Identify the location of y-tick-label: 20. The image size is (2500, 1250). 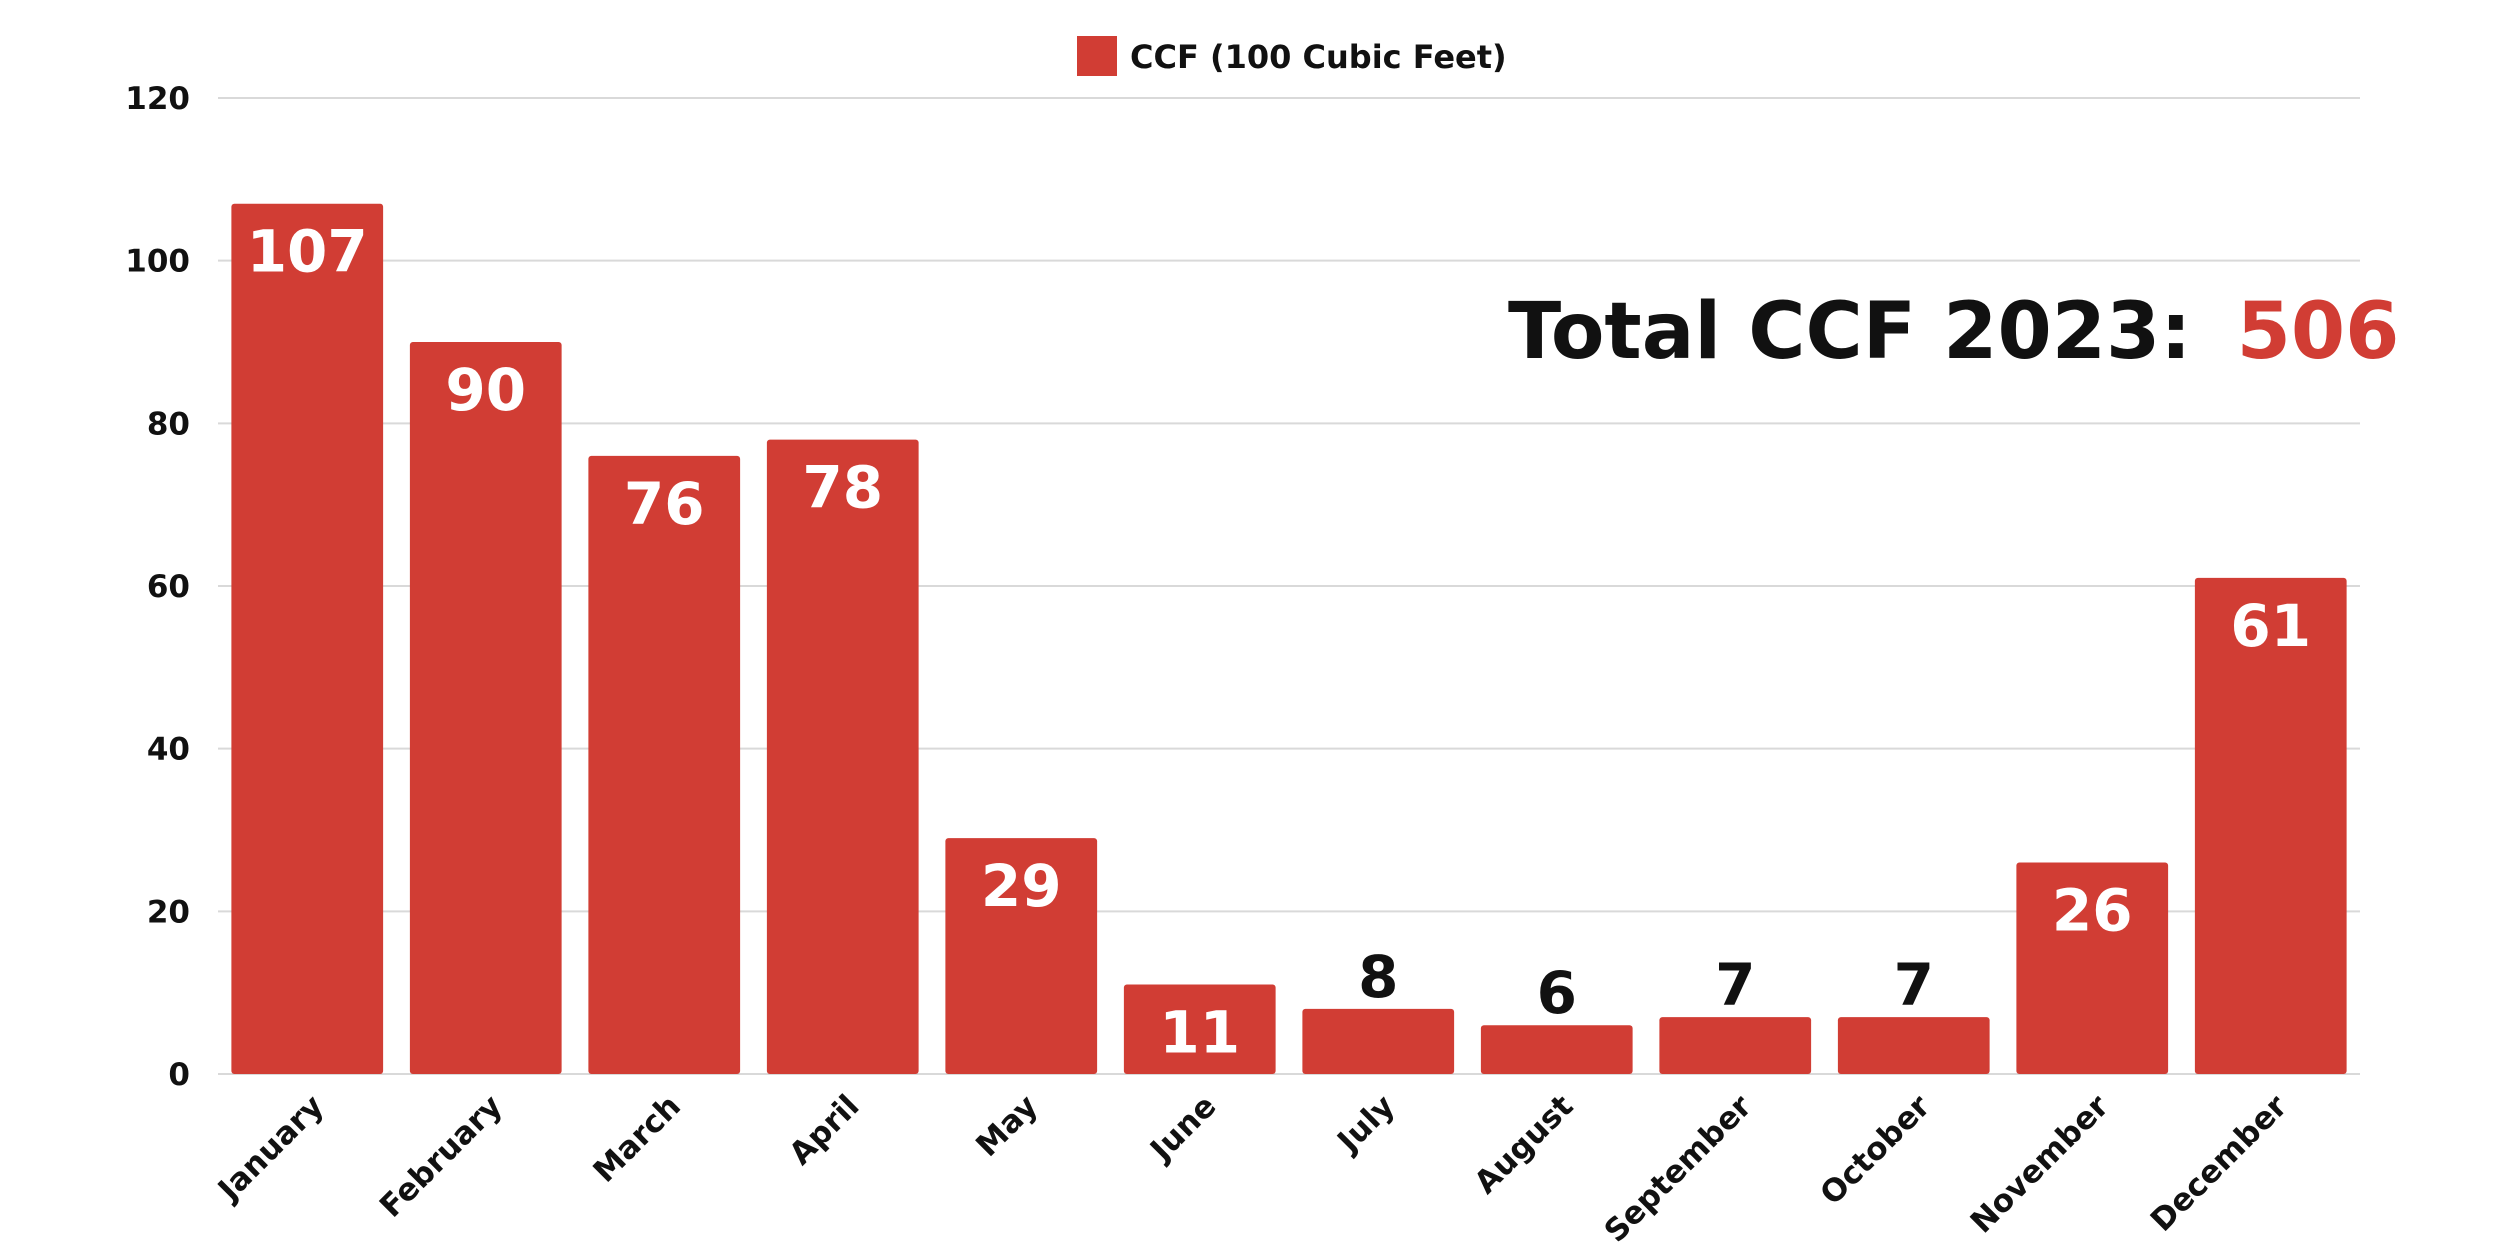
(168, 912).